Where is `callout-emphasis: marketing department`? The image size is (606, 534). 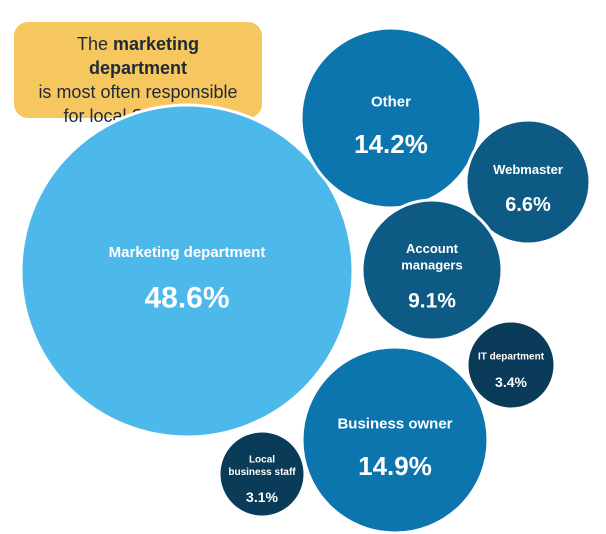
callout-emphasis: marketing department is located at coordinates (144, 56).